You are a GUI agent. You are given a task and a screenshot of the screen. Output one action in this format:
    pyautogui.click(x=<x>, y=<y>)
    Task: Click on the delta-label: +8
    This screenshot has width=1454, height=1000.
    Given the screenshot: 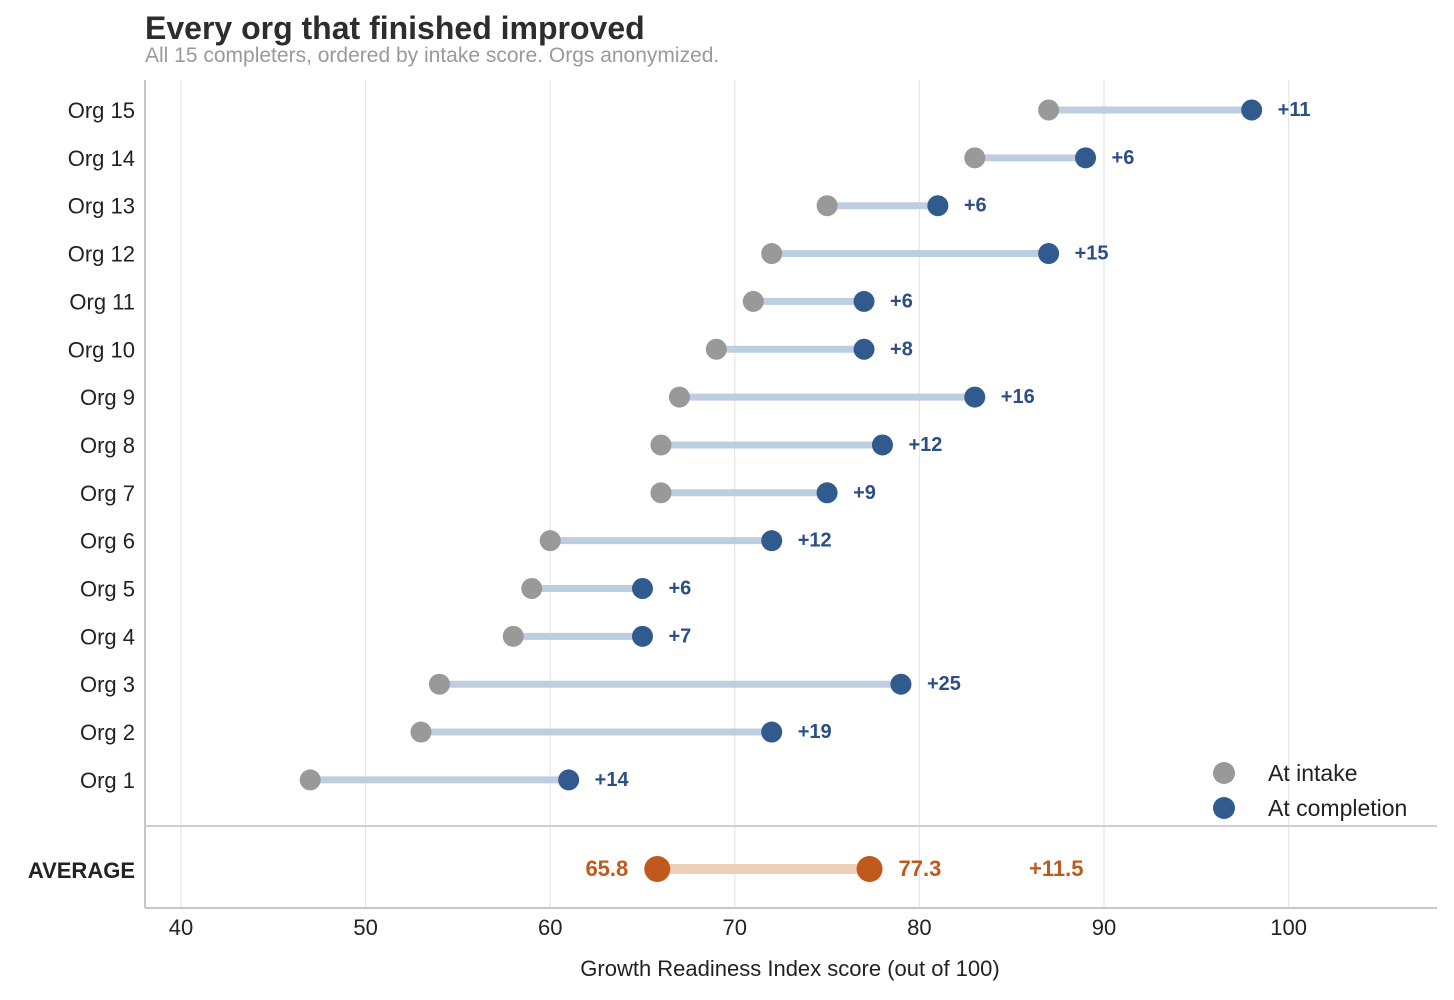 What is the action you would take?
    pyautogui.click(x=901, y=349)
    